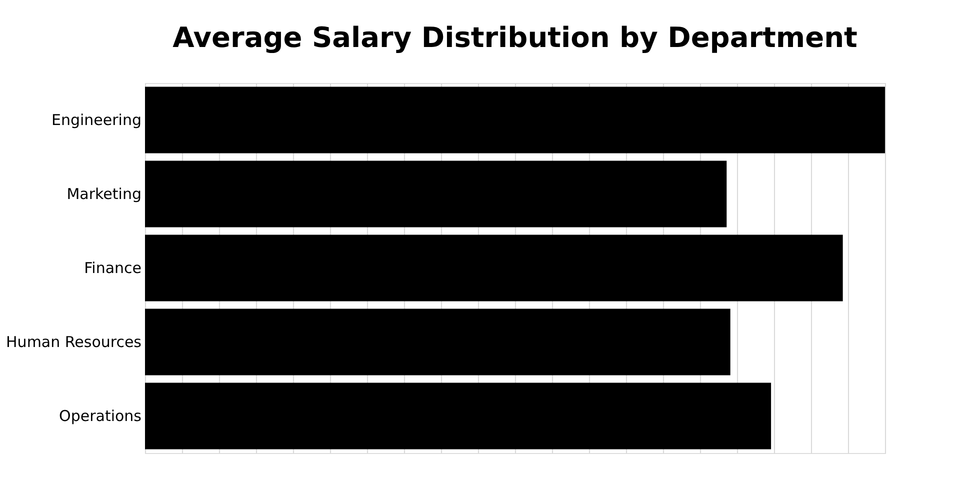 The image size is (960, 500). I want to click on y-tick-label: Human Resources, so click(74, 342).